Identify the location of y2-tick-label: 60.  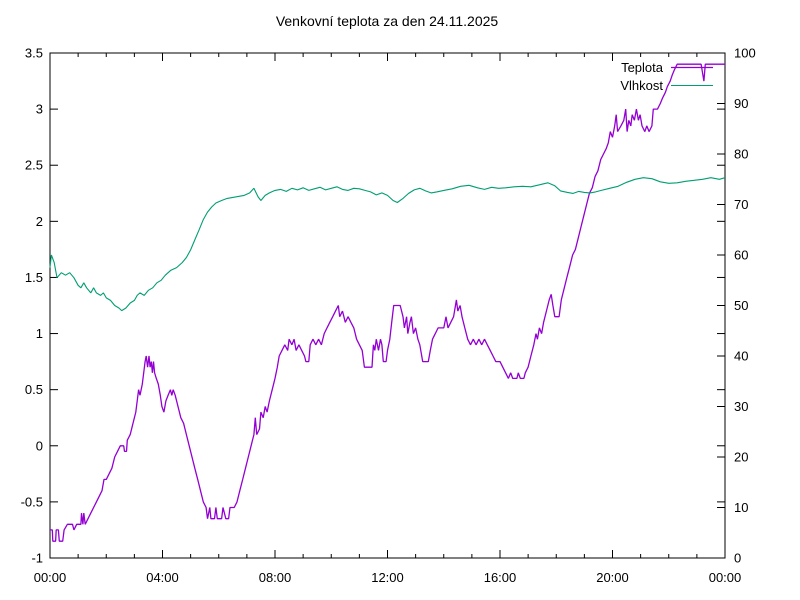
(741, 255).